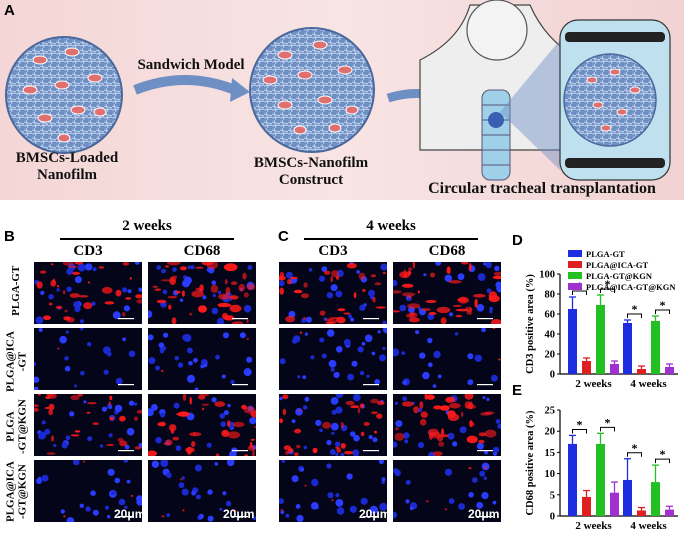 This screenshot has width=684, height=538. What do you see at coordinates (500, 90) in the screenshot?
I see `rabbit-illustration` at bounding box center [500, 90].